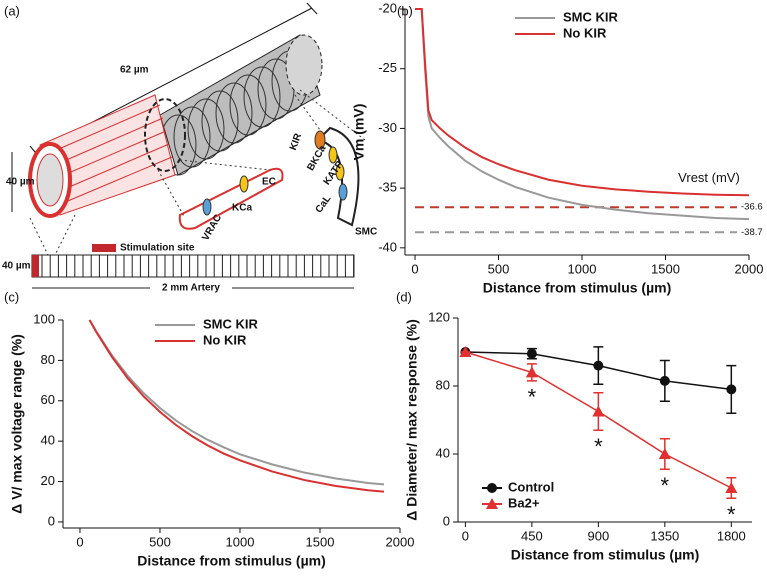  What do you see at coordinates (296, 141) in the screenshot?
I see `kir-label: KIR` at bounding box center [296, 141].